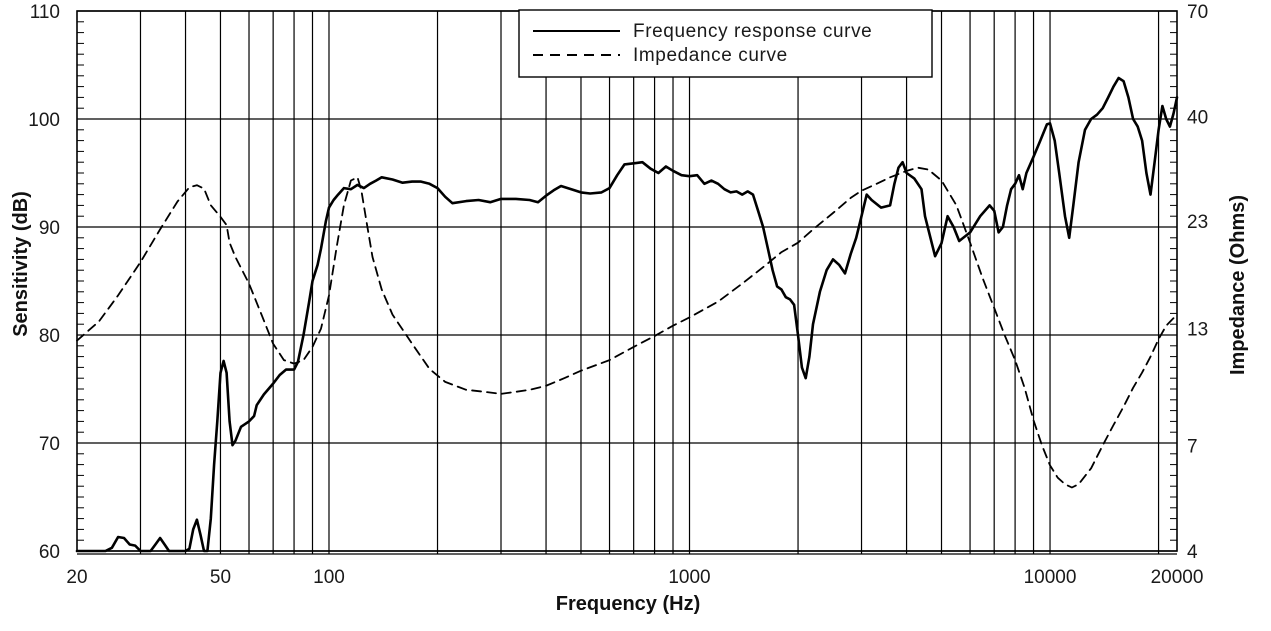 The height and width of the screenshot is (631, 1271). What do you see at coordinates (49, 336) in the screenshot?
I see `y-tick-label: 80` at bounding box center [49, 336].